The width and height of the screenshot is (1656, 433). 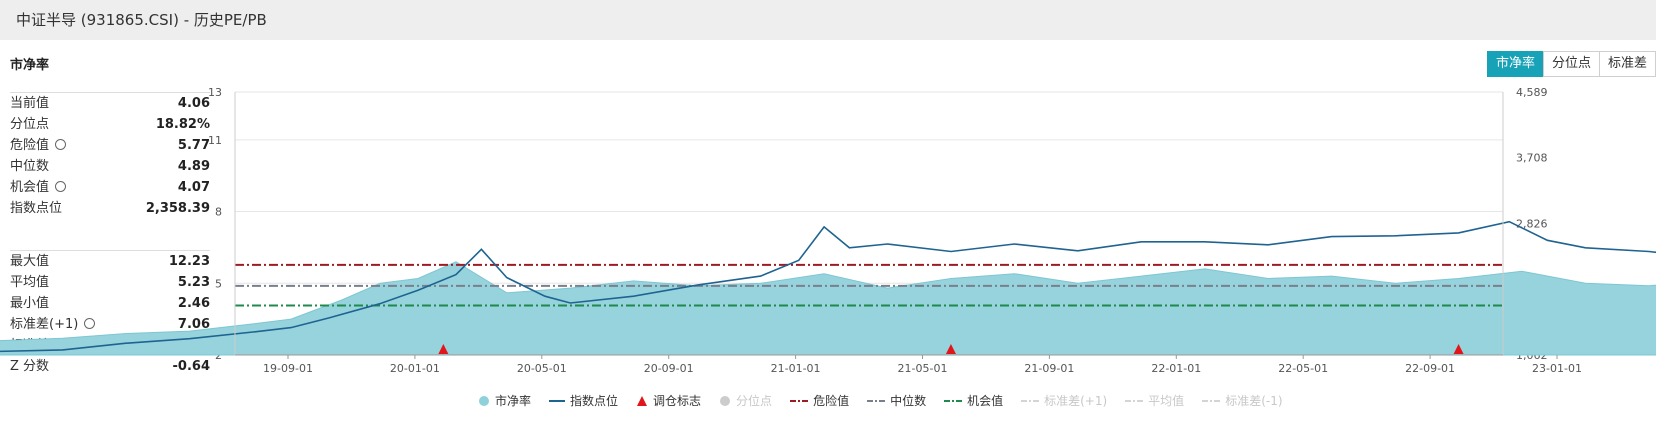 What do you see at coordinates (796, 368) in the screenshot?
I see `x-tick-label: 21-01-01` at bounding box center [796, 368].